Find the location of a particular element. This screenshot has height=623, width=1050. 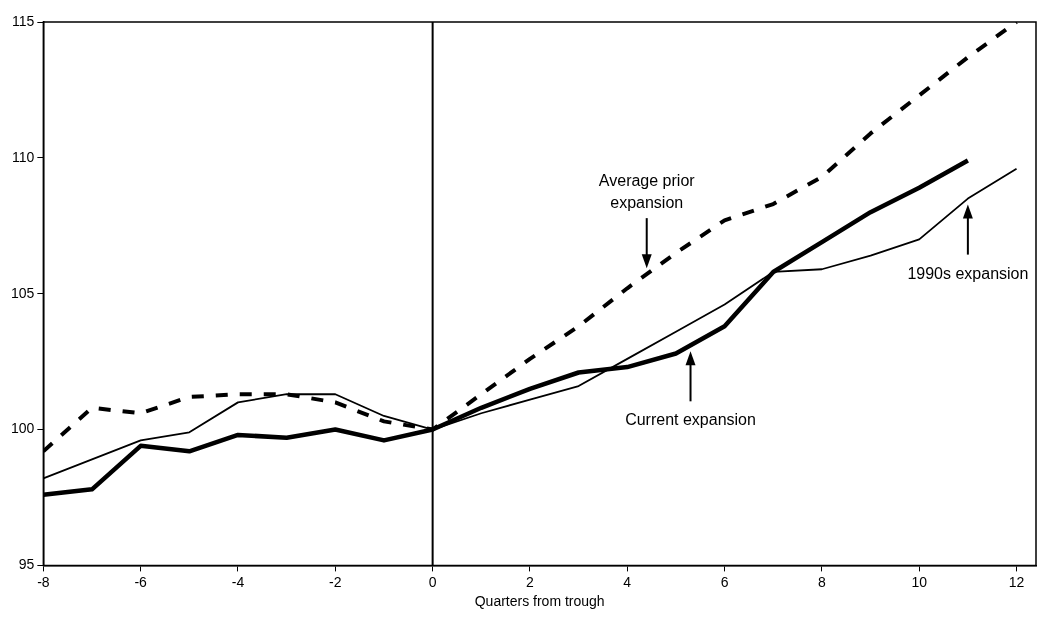

series-label: Average prior expansion is located at coordinates (647, 192).